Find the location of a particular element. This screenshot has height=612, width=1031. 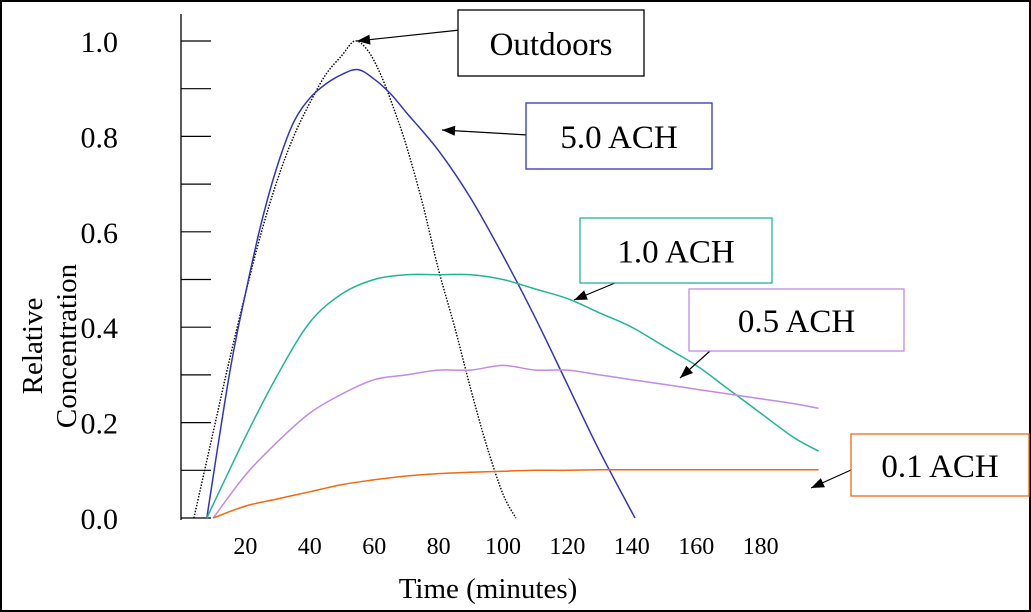

x-tick-label: 100 is located at coordinates (503, 547).